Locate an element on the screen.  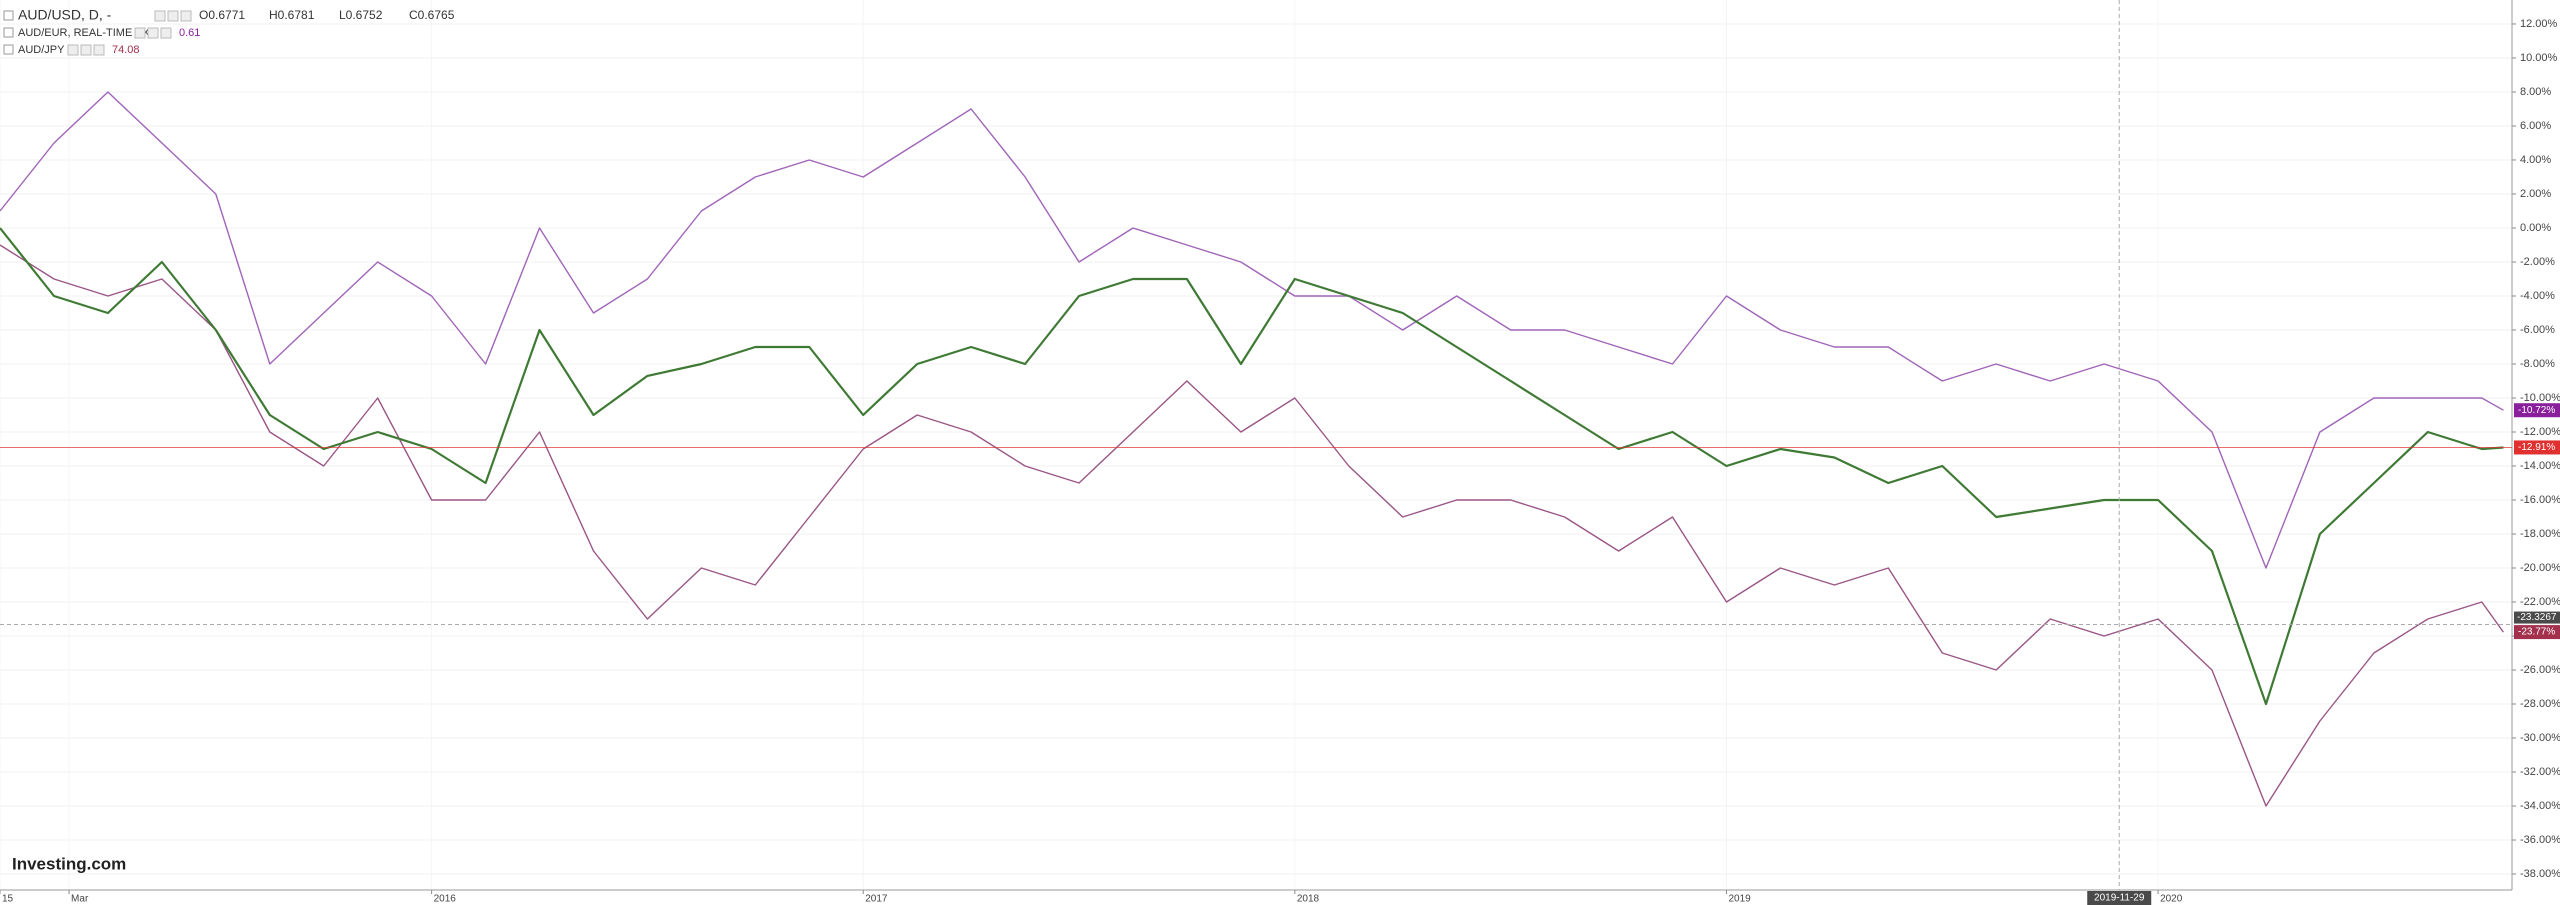
symbol-field: 74.08 is located at coordinates (126, 50).